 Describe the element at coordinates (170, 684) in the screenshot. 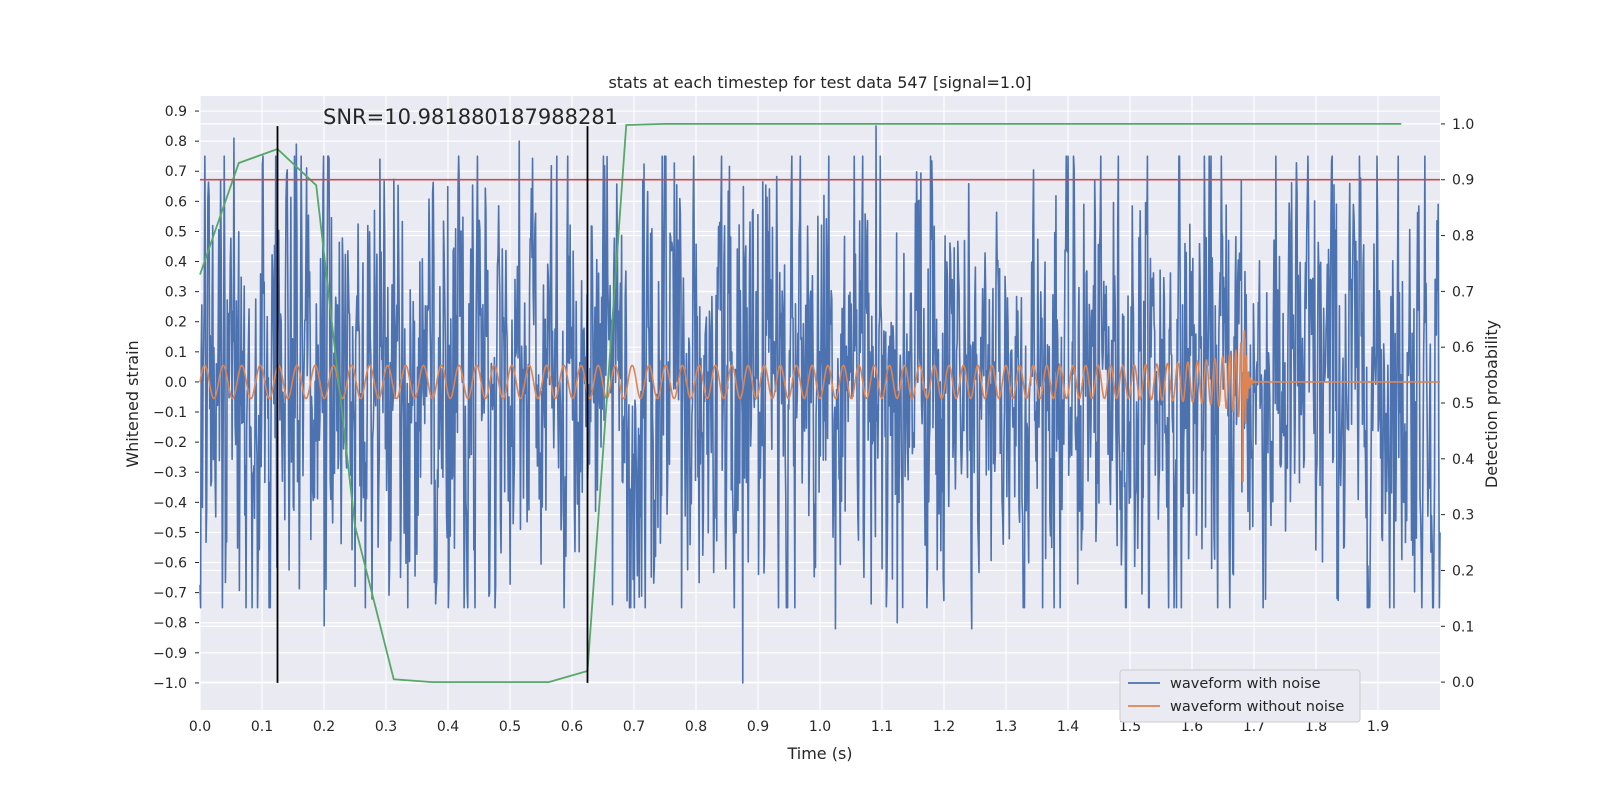

I see `y-tick-label-left: −1.0` at that location.